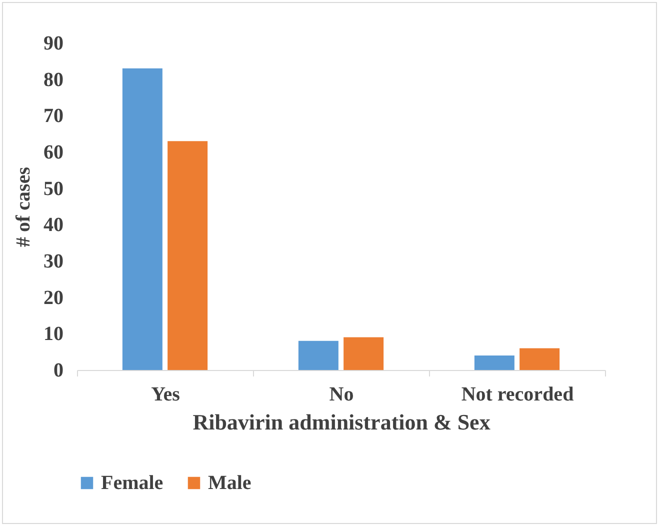 The image size is (662, 529). What do you see at coordinates (23, 206) in the screenshot?
I see `y-axis-title: # of cases` at bounding box center [23, 206].